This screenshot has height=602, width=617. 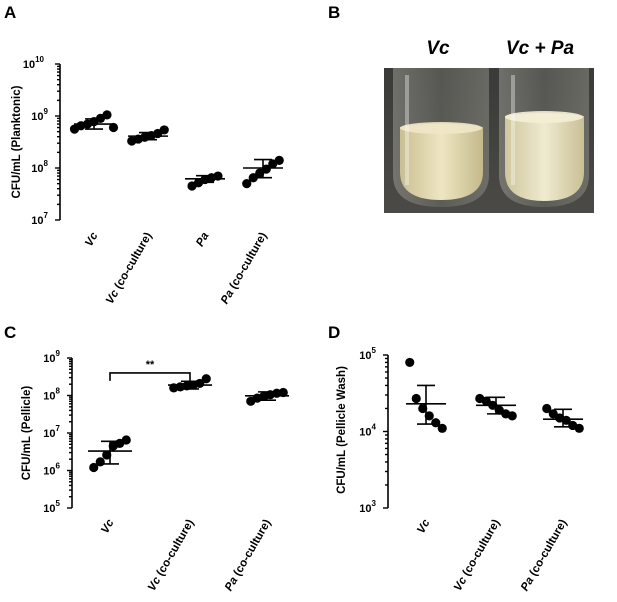 I want to click on y-tick-label: 10⁶, so click(x=51, y=470).